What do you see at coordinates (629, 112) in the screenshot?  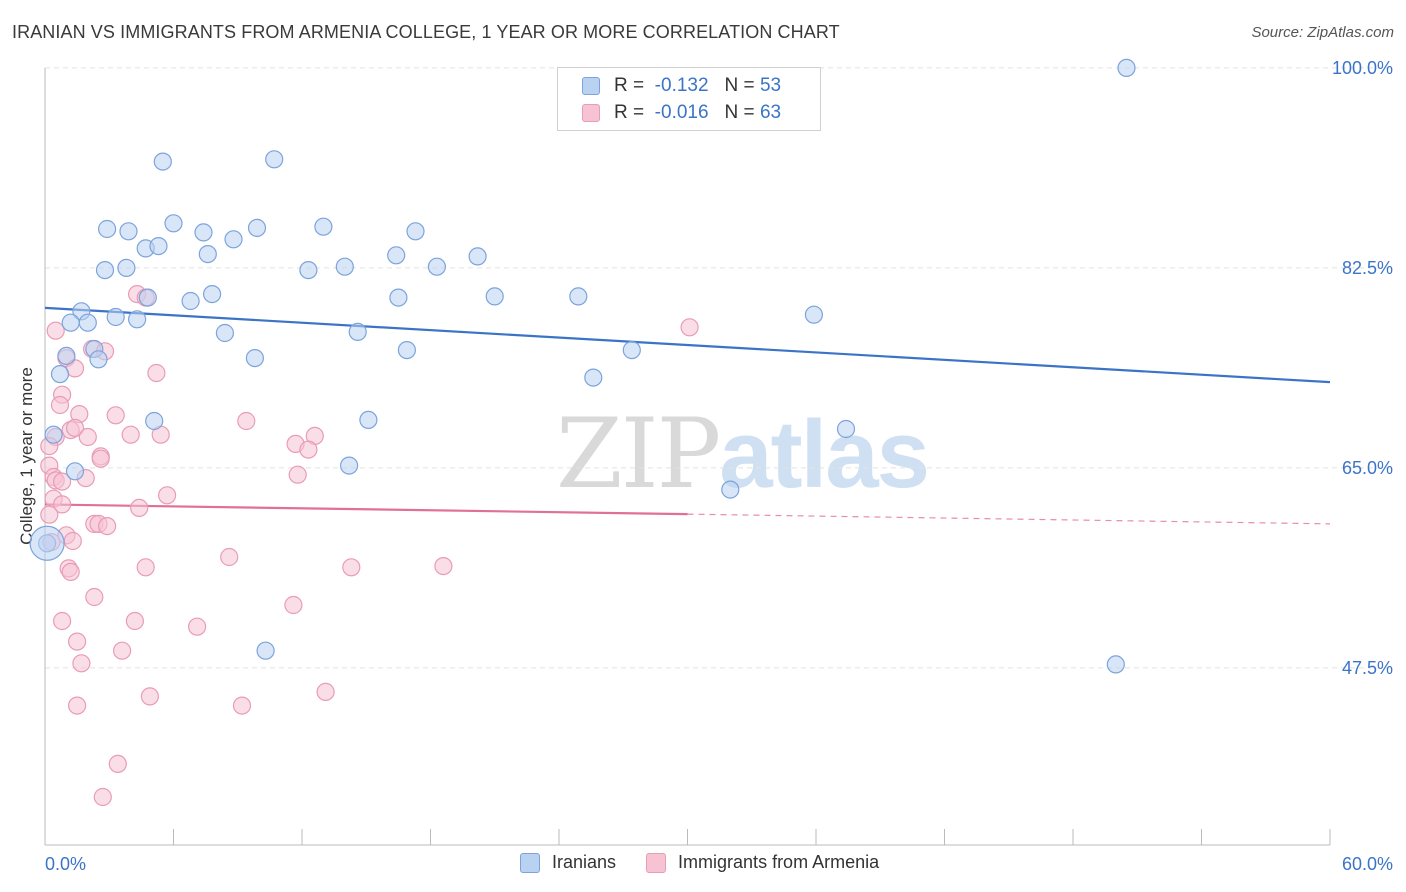 I see `legend-r-label: R =` at bounding box center [629, 112].